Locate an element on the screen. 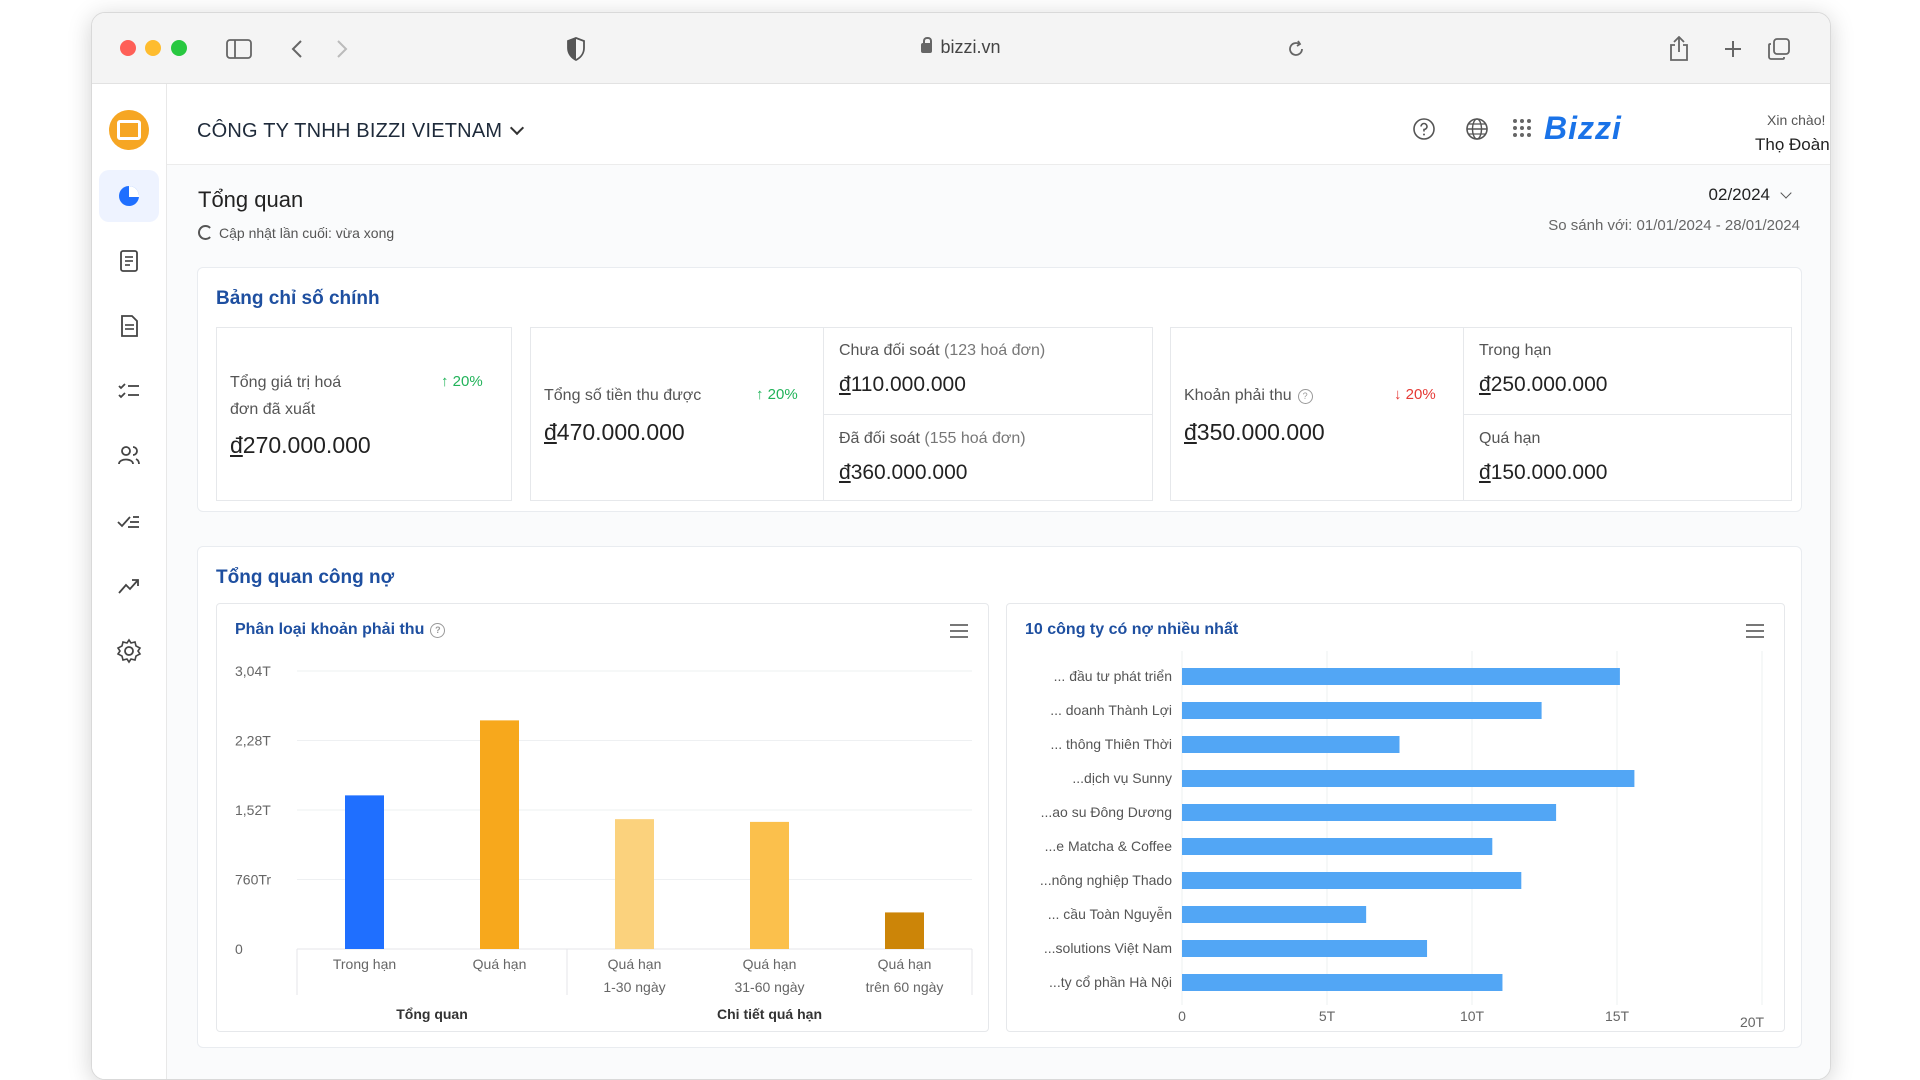  category-label: ... thông Thiên Thời is located at coordinates (1111, 744).